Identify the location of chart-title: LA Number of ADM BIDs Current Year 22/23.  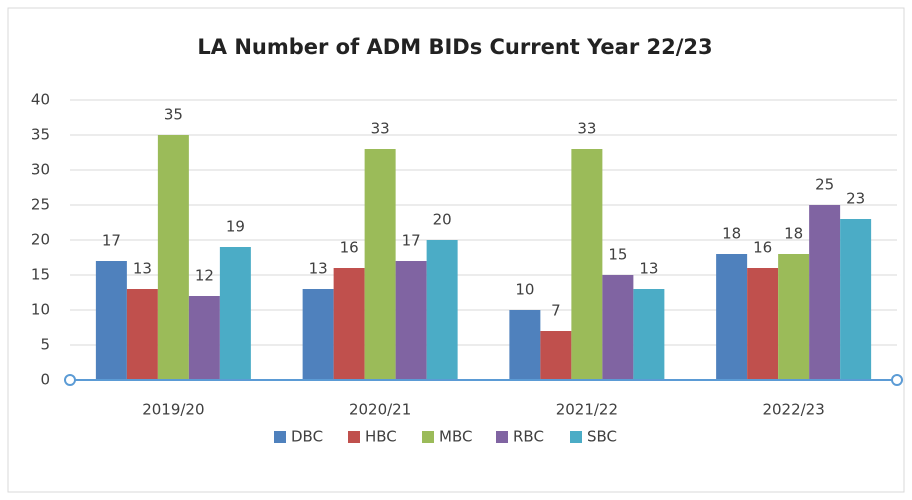
(454, 47).